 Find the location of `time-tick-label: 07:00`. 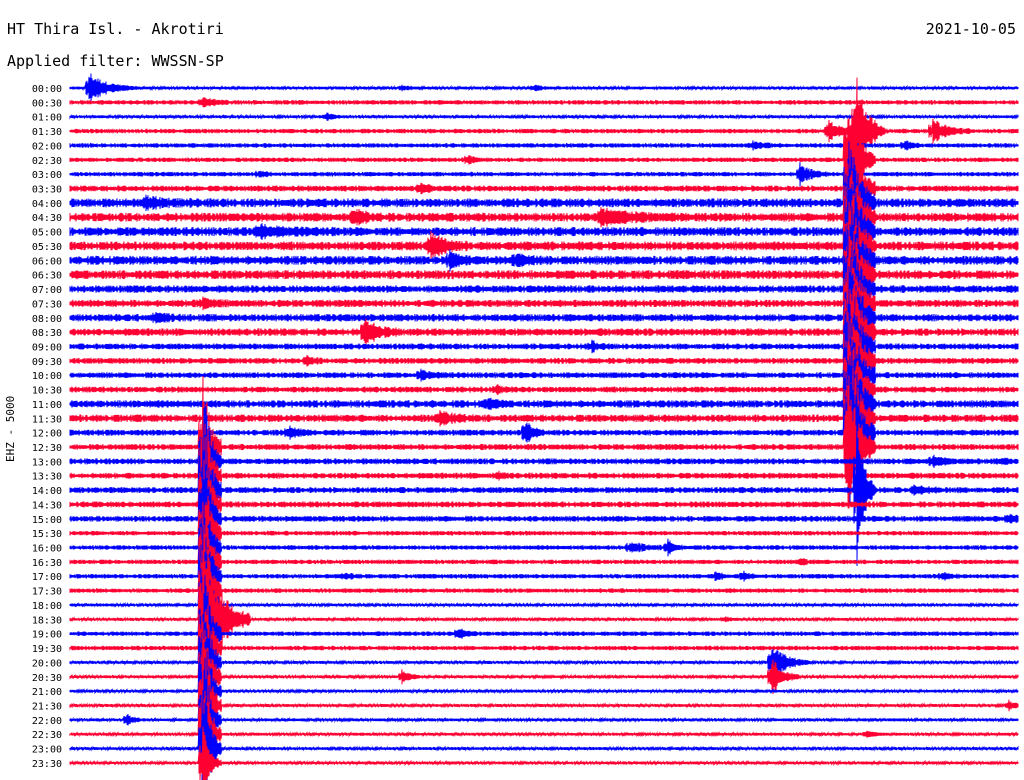

time-tick-label: 07:00 is located at coordinates (47, 290).